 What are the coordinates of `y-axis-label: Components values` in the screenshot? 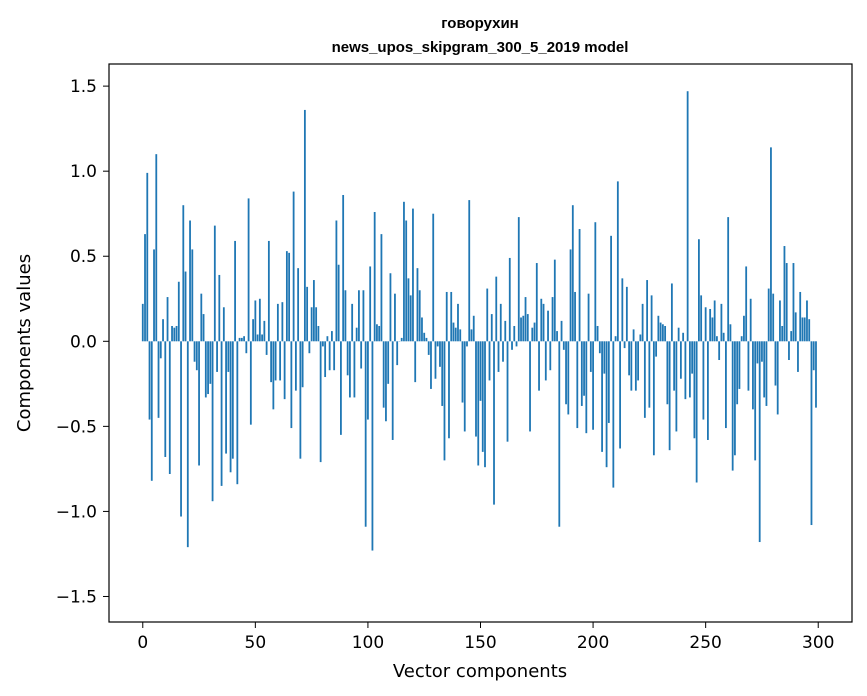 It's located at (24, 343).